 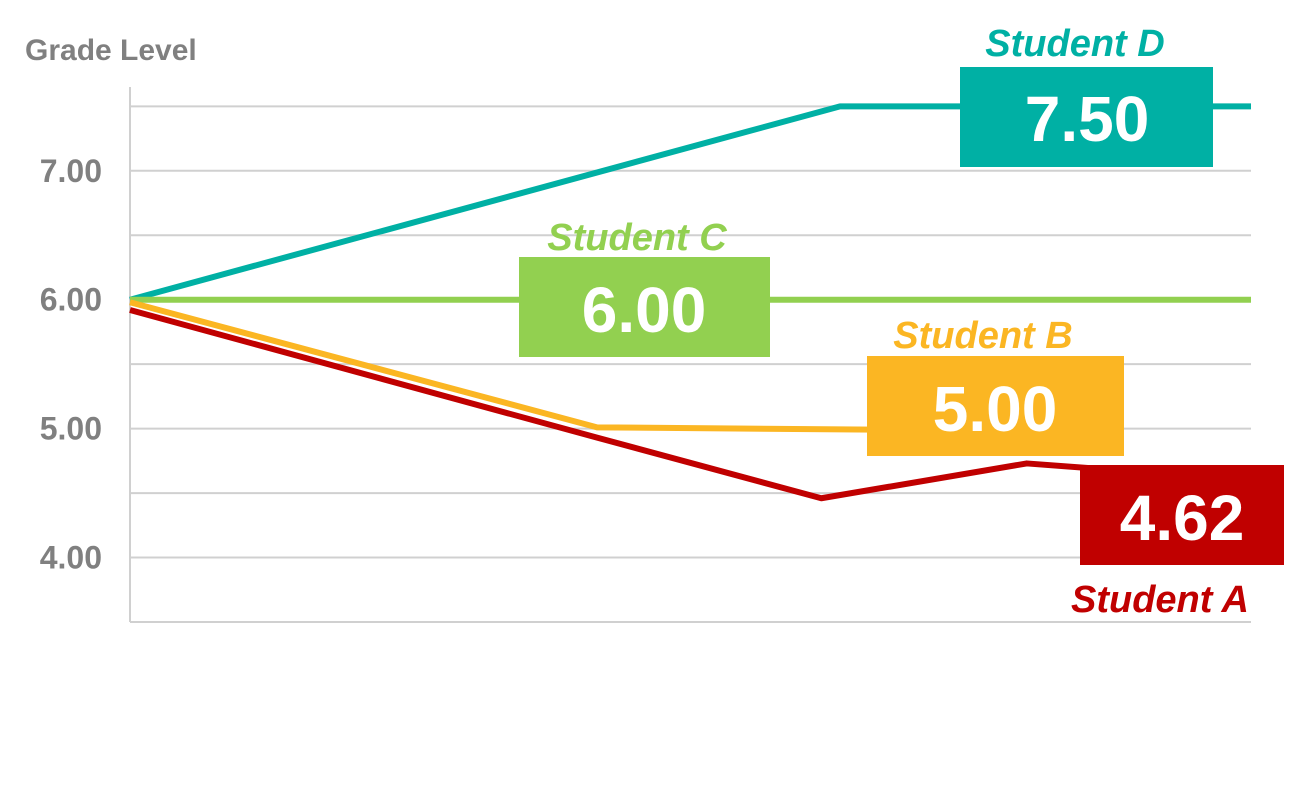 I want to click on series-name-student-c: Student C, so click(x=637, y=238).